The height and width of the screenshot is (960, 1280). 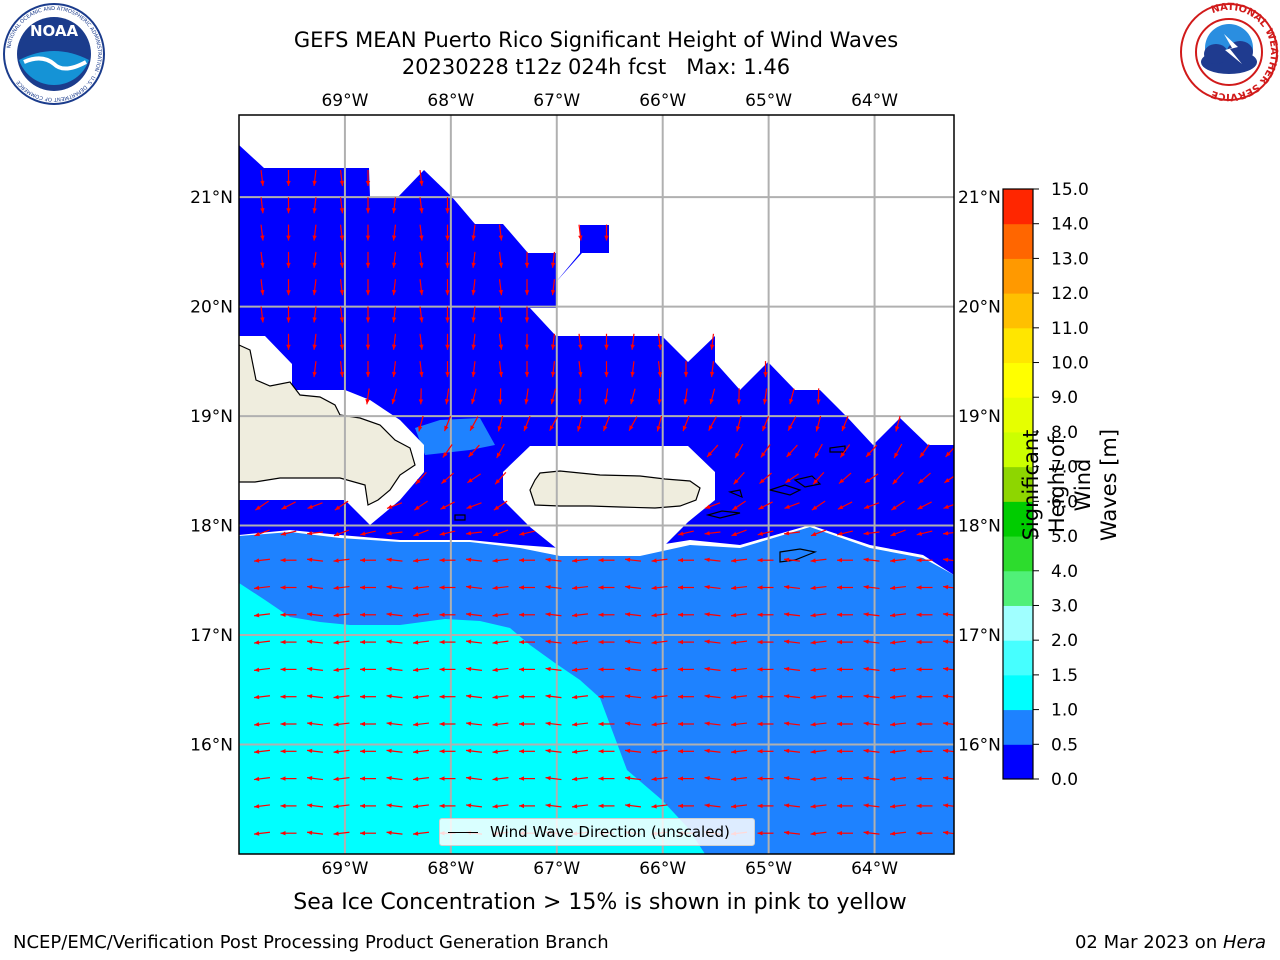 What do you see at coordinates (1170, 942) in the screenshot?
I see `footer-date: 02 Mar 2023 on Hera` at bounding box center [1170, 942].